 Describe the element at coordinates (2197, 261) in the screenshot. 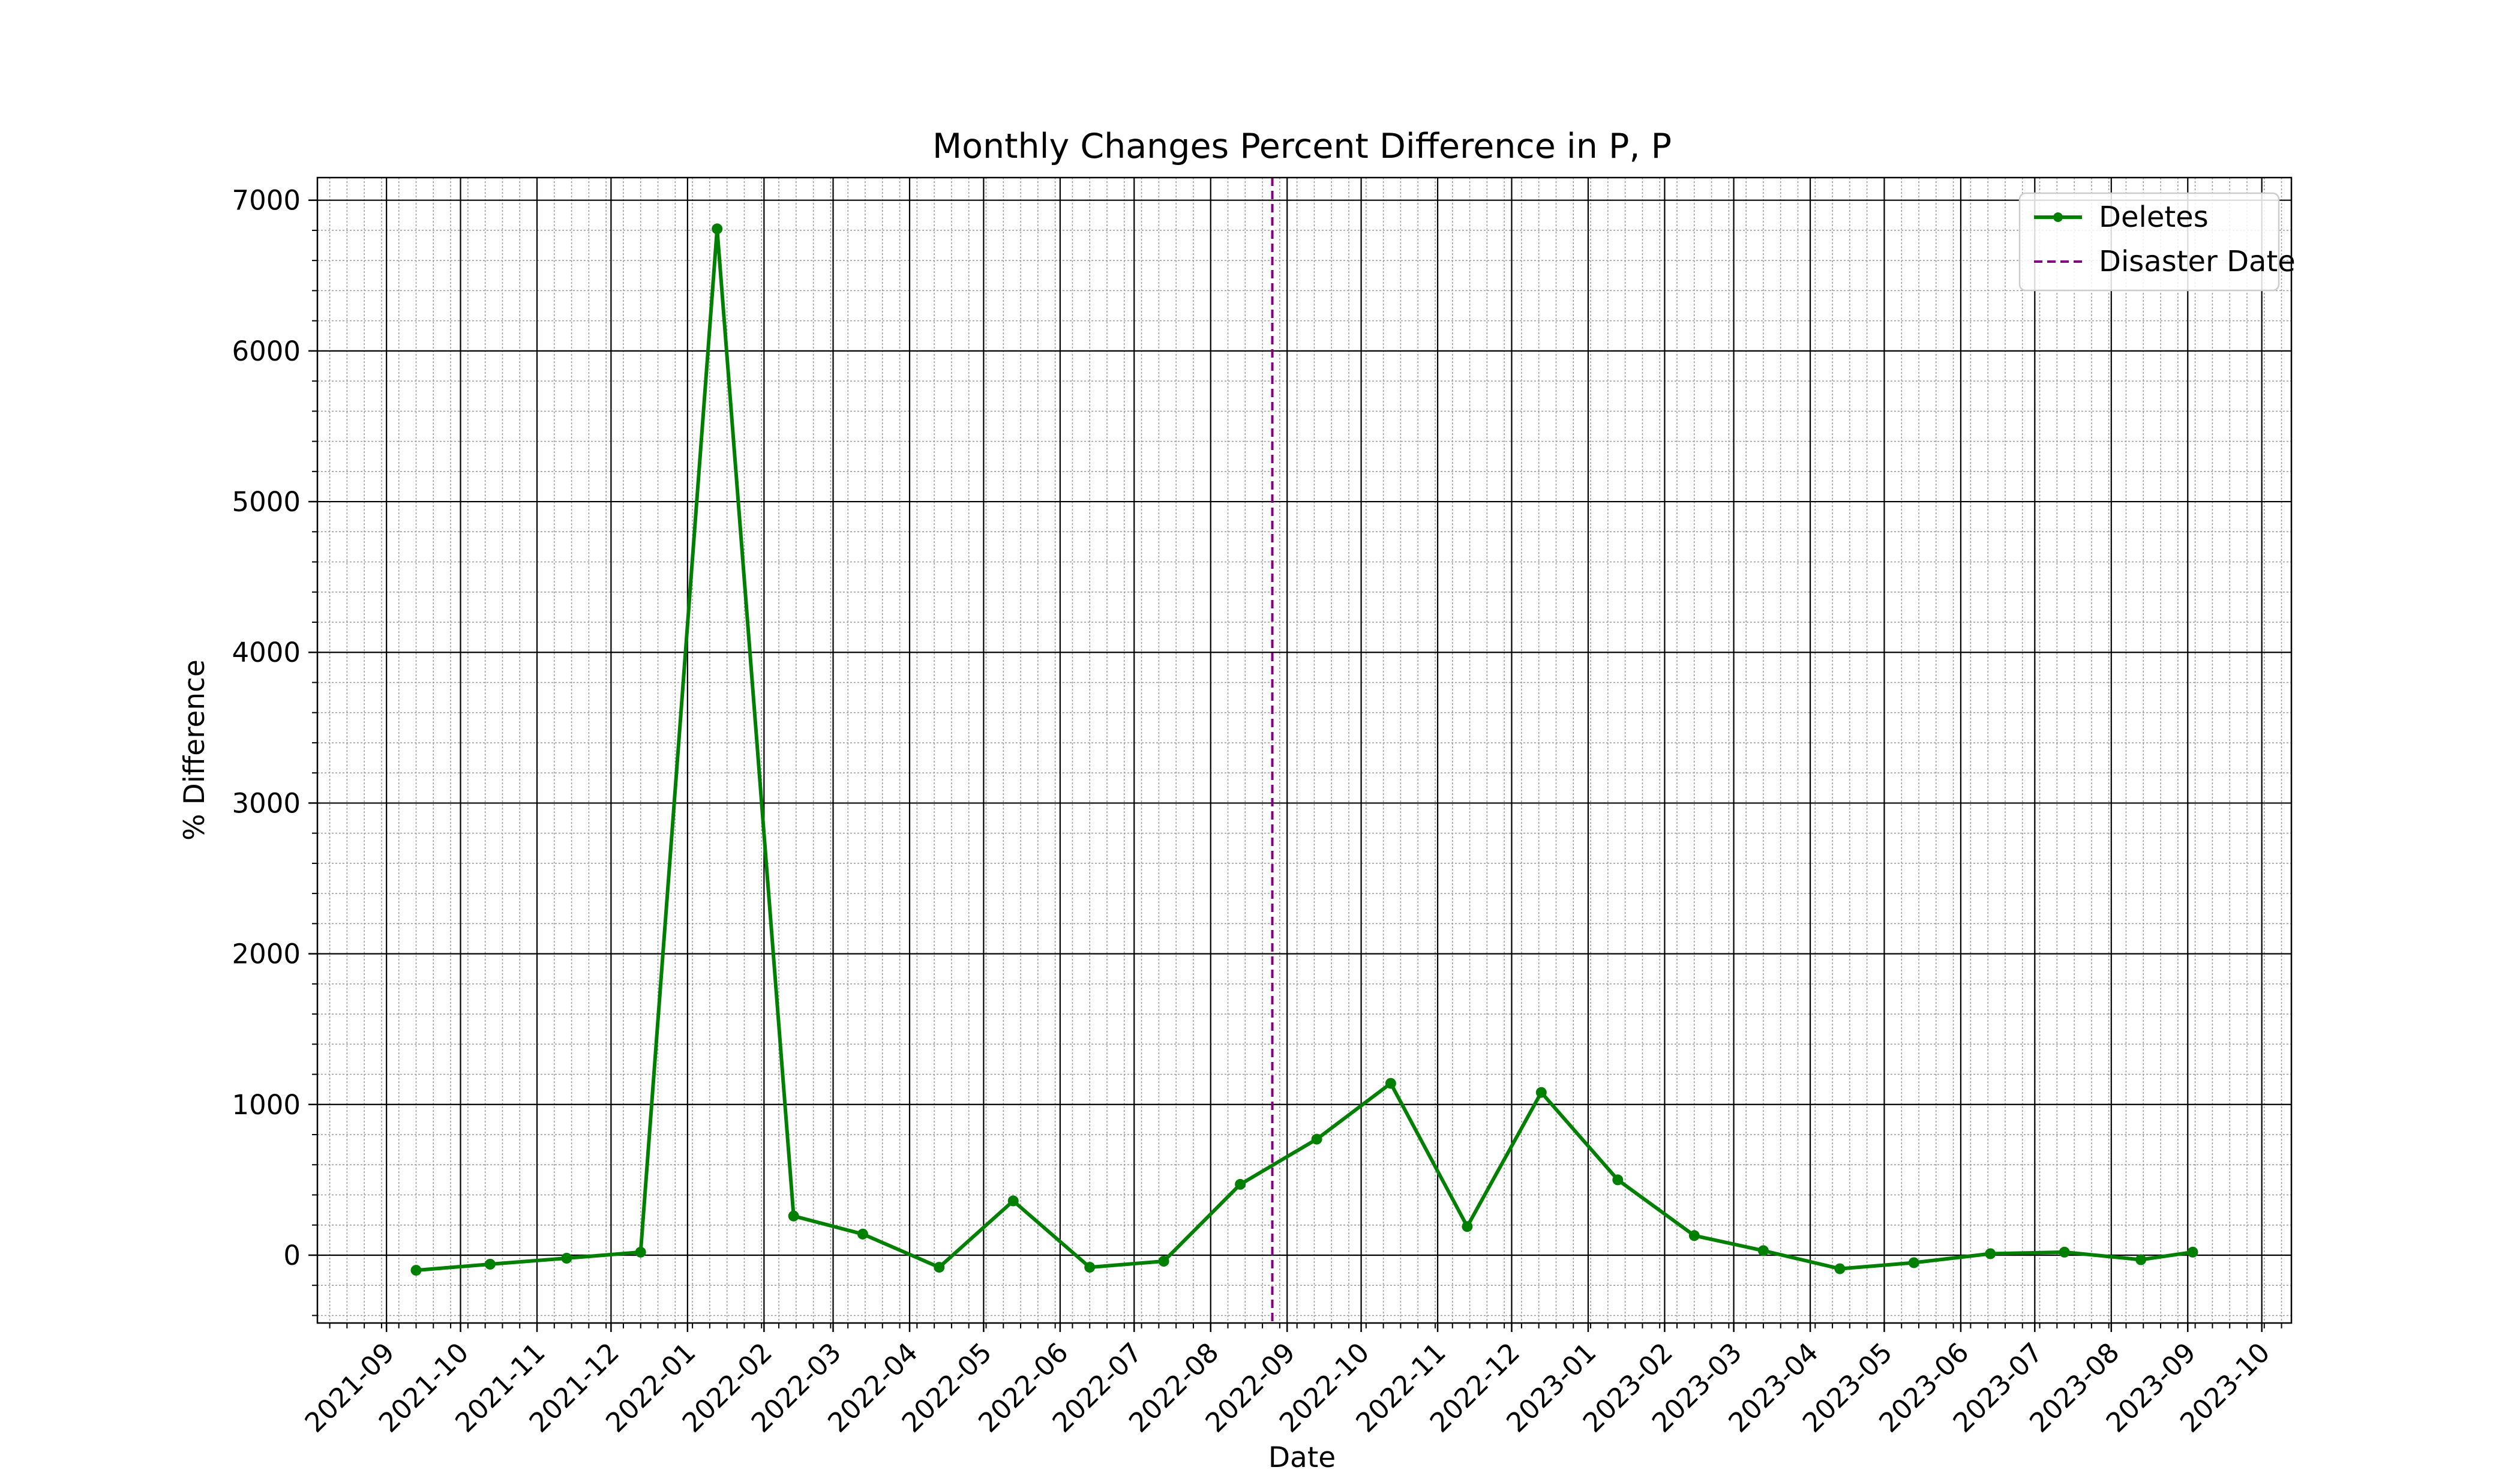

I see `legend-disaster-label: Disaster Date` at that location.